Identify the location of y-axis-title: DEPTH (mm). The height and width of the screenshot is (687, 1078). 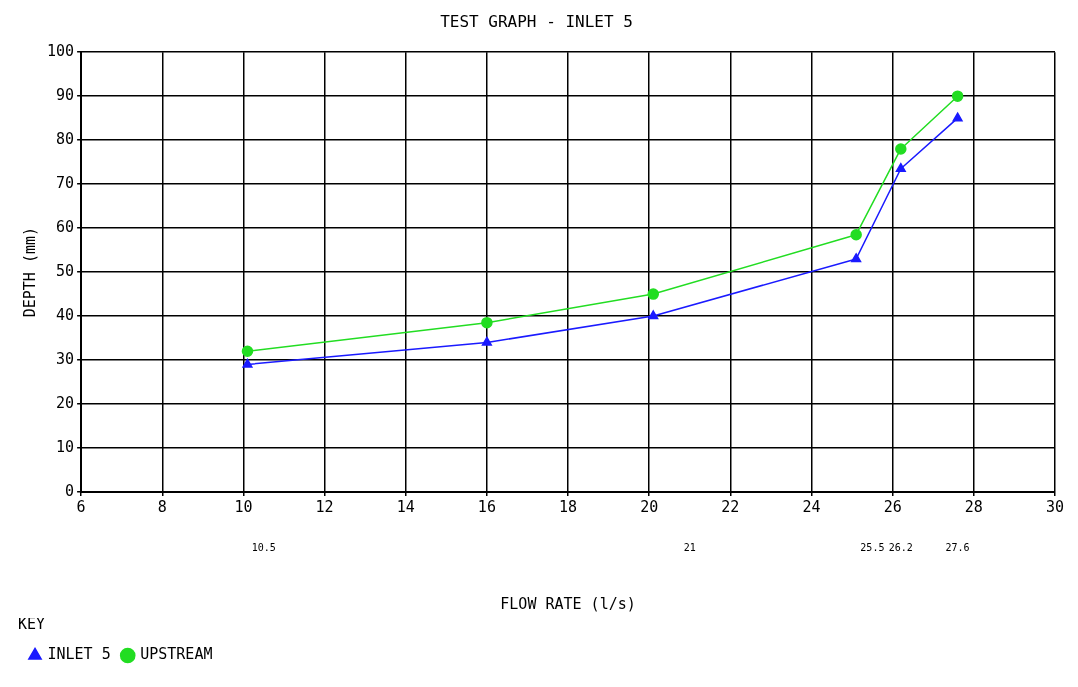
(29, 272).